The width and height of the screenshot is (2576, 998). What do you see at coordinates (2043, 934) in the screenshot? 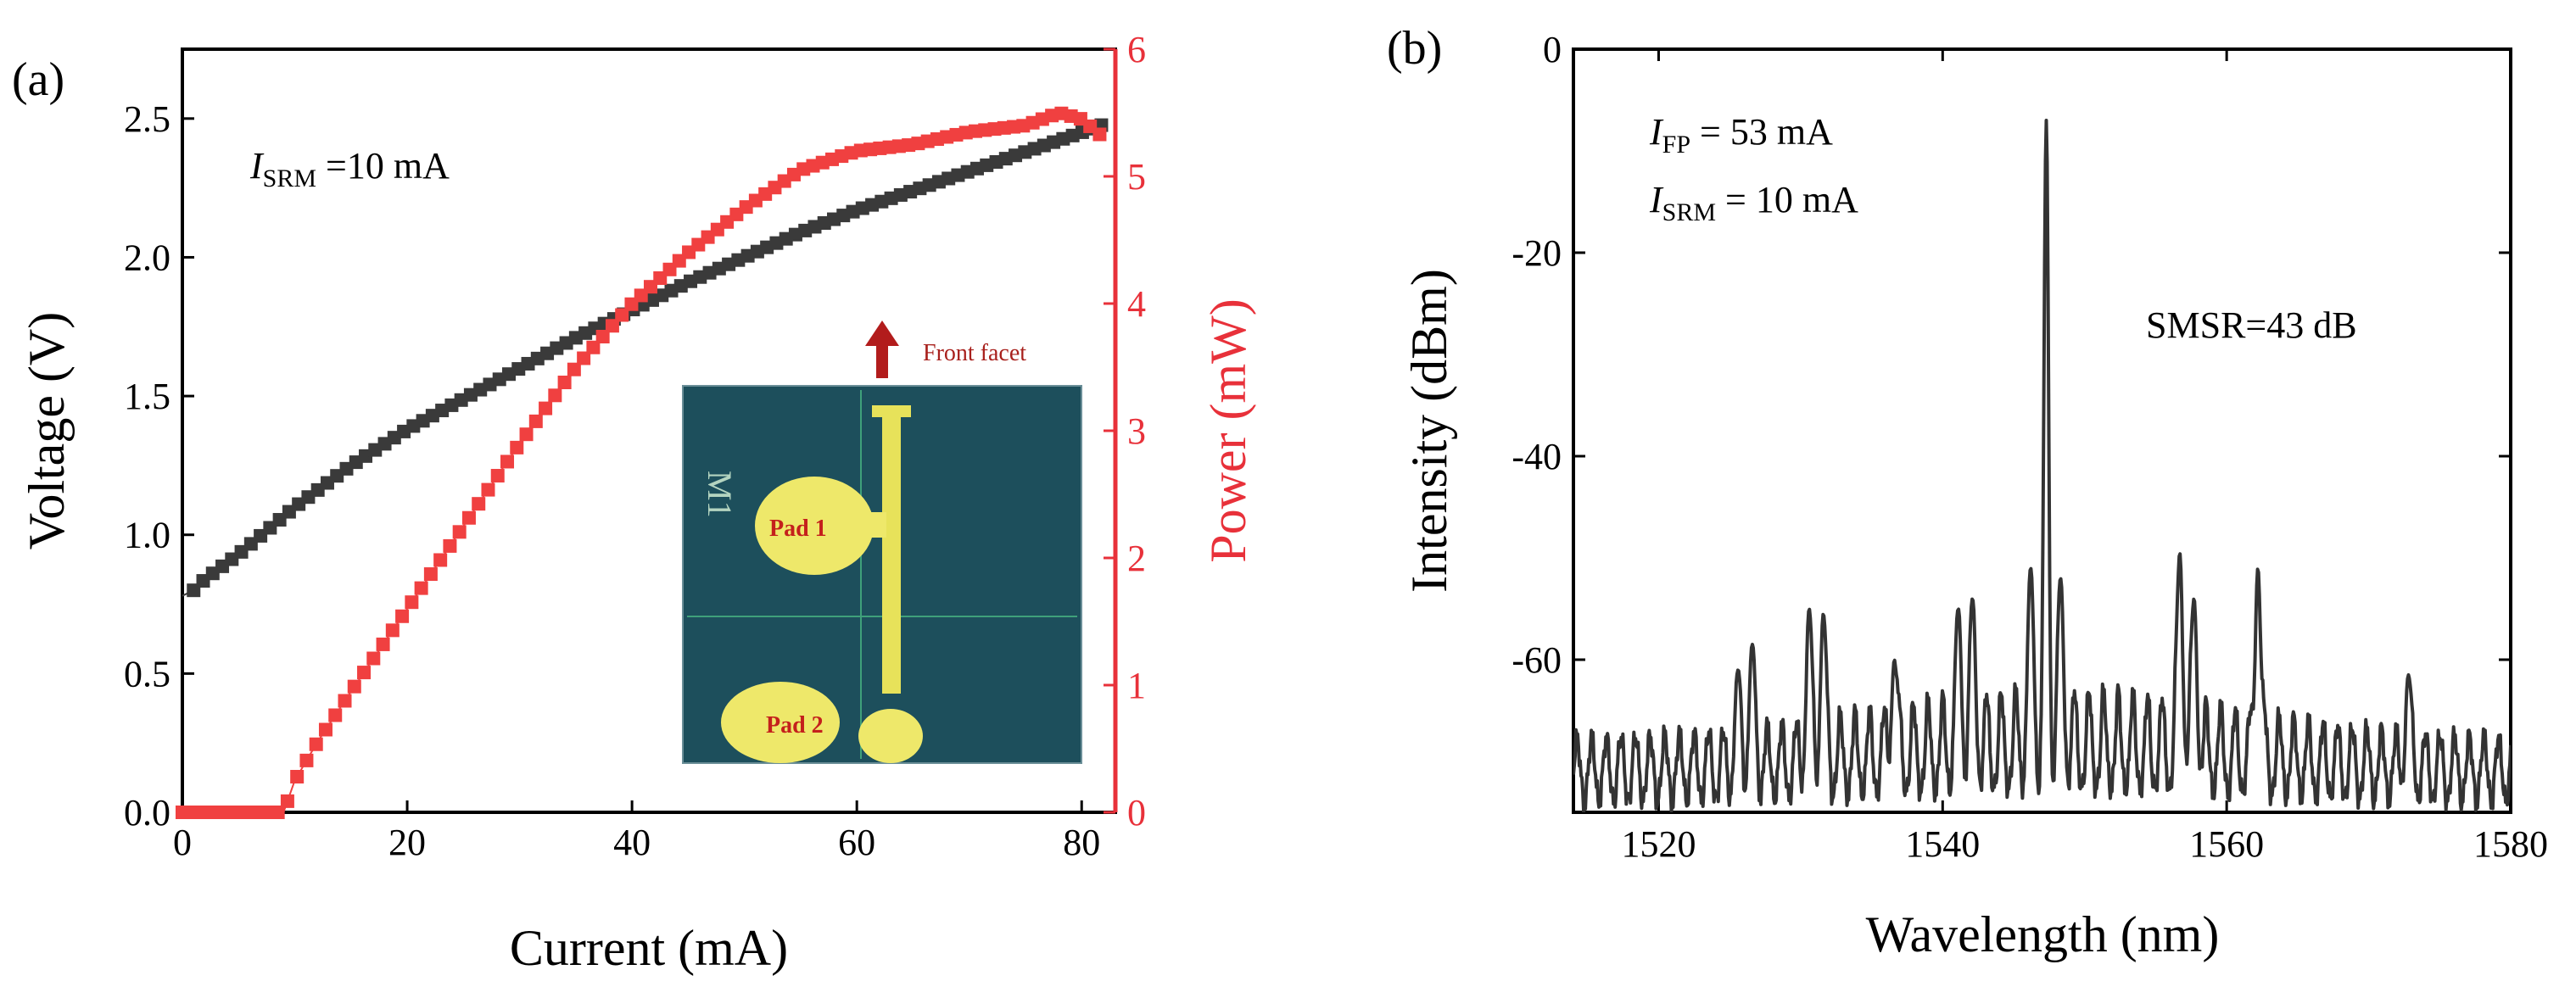
I see `panel-b-xlabel: Wavelength (nm)` at bounding box center [2043, 934].